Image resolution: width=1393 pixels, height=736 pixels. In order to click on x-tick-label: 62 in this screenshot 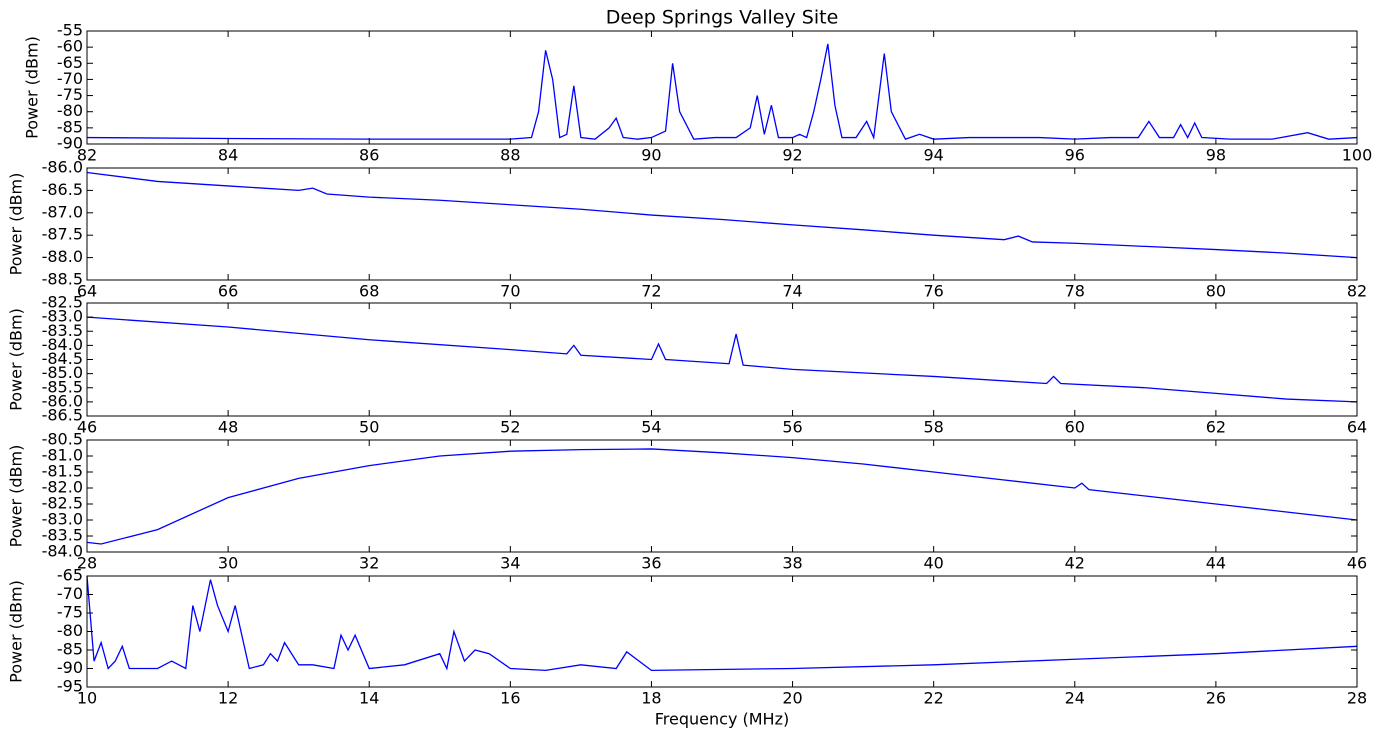, I will do `click(1216, 427)`.